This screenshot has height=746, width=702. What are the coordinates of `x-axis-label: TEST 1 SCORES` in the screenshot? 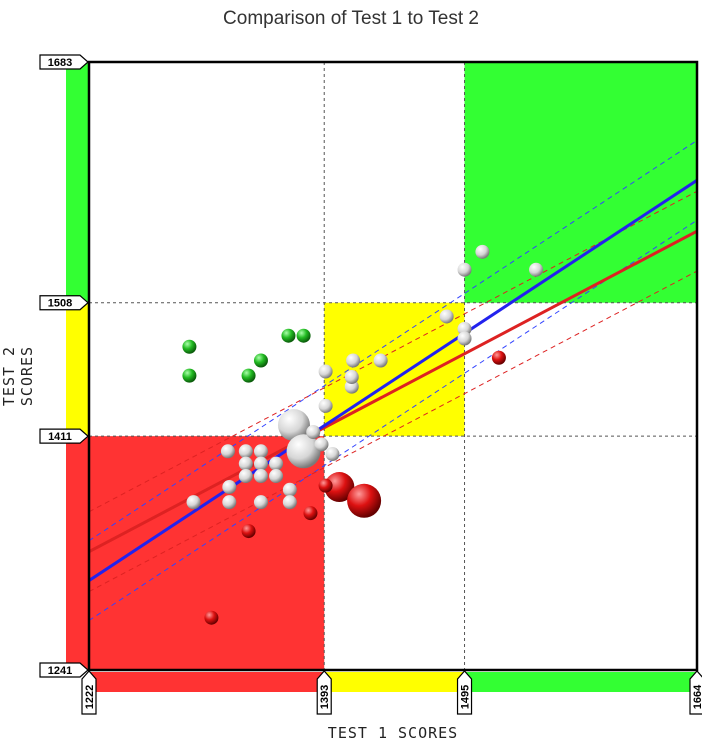 It's located at (393, 733).